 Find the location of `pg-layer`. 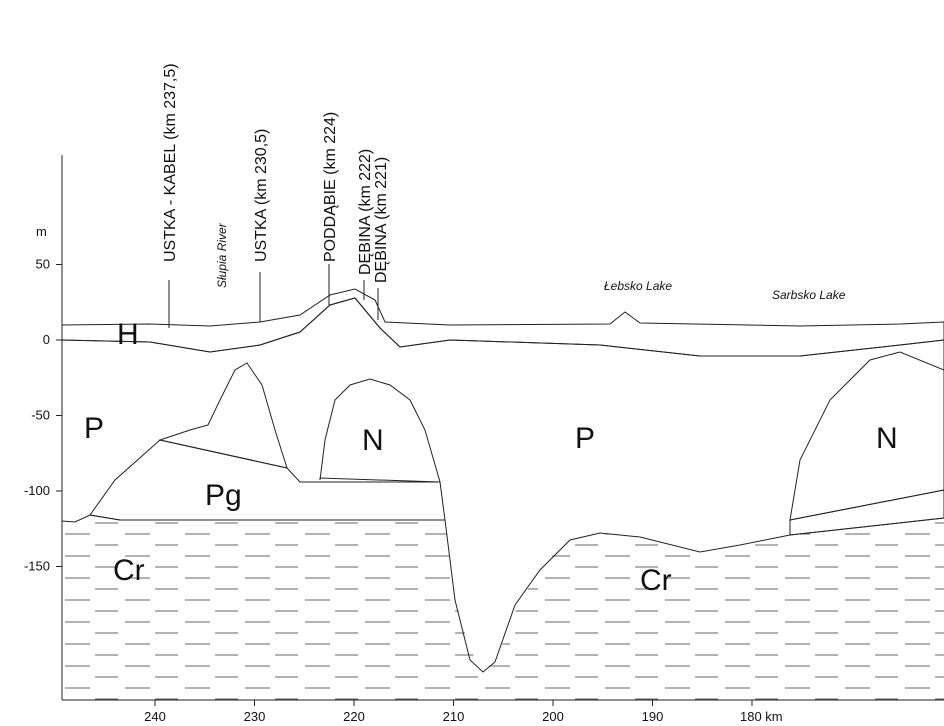

pg-layer is located at coordinates (267, 480).